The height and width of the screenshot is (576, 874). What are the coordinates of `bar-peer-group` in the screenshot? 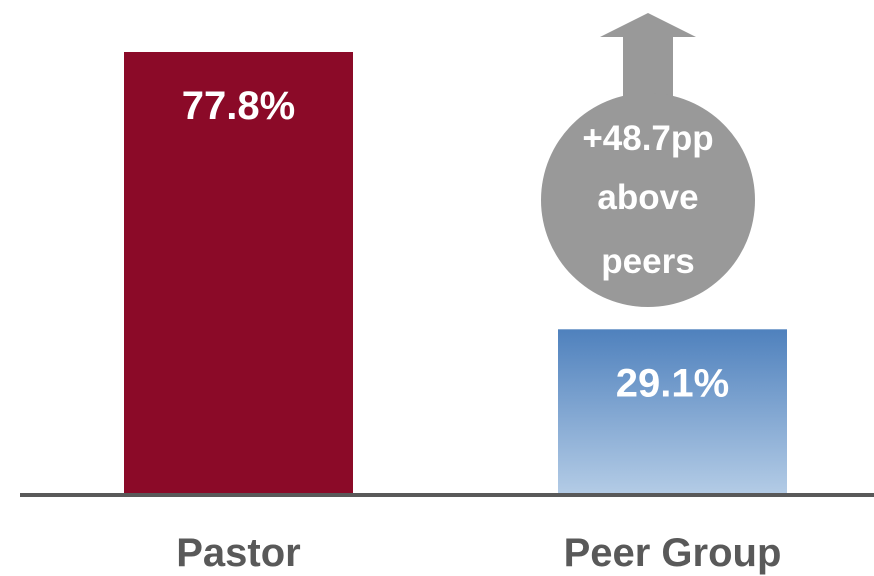 It's located at (672, 412).